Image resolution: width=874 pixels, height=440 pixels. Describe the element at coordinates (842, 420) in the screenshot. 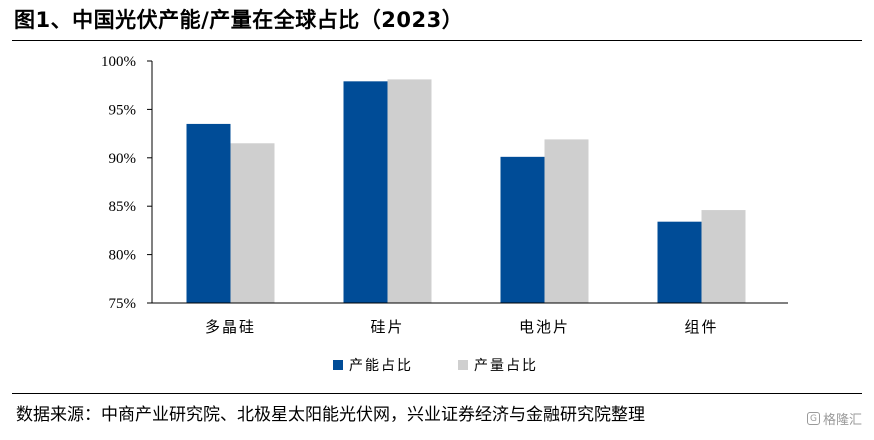

I see `watermark-text: 格隆汇` at that location.